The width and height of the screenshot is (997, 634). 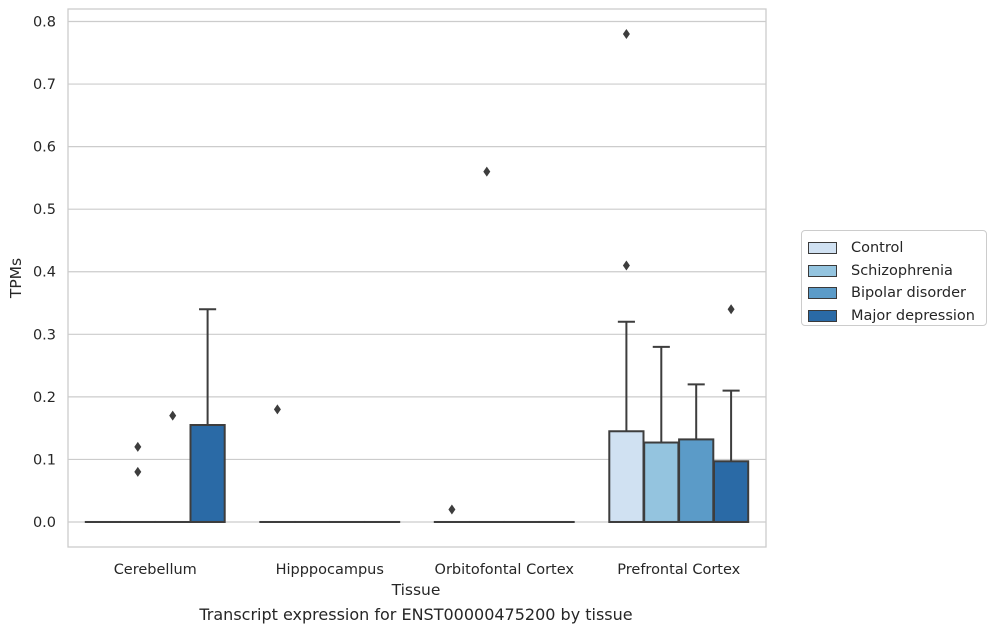 I want to click on y-tick-label: 0.0, so click(x=44, y=523).